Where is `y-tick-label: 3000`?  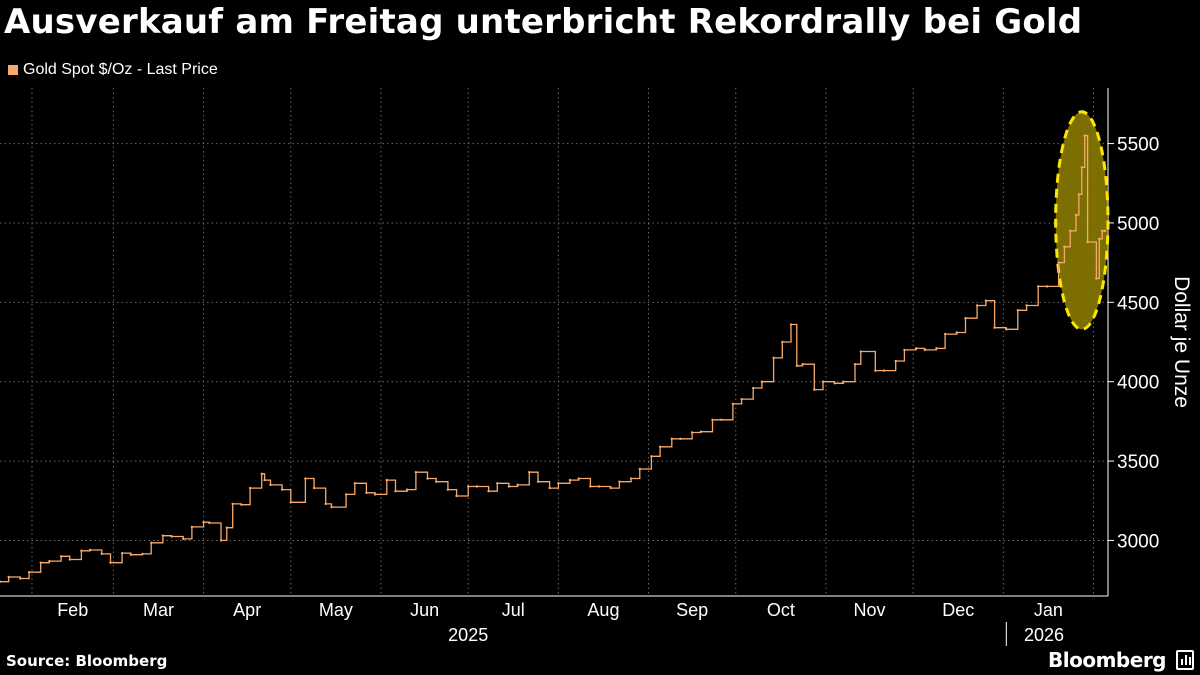 y-tick-label: 3000 is located at coordinates (1138, 541).